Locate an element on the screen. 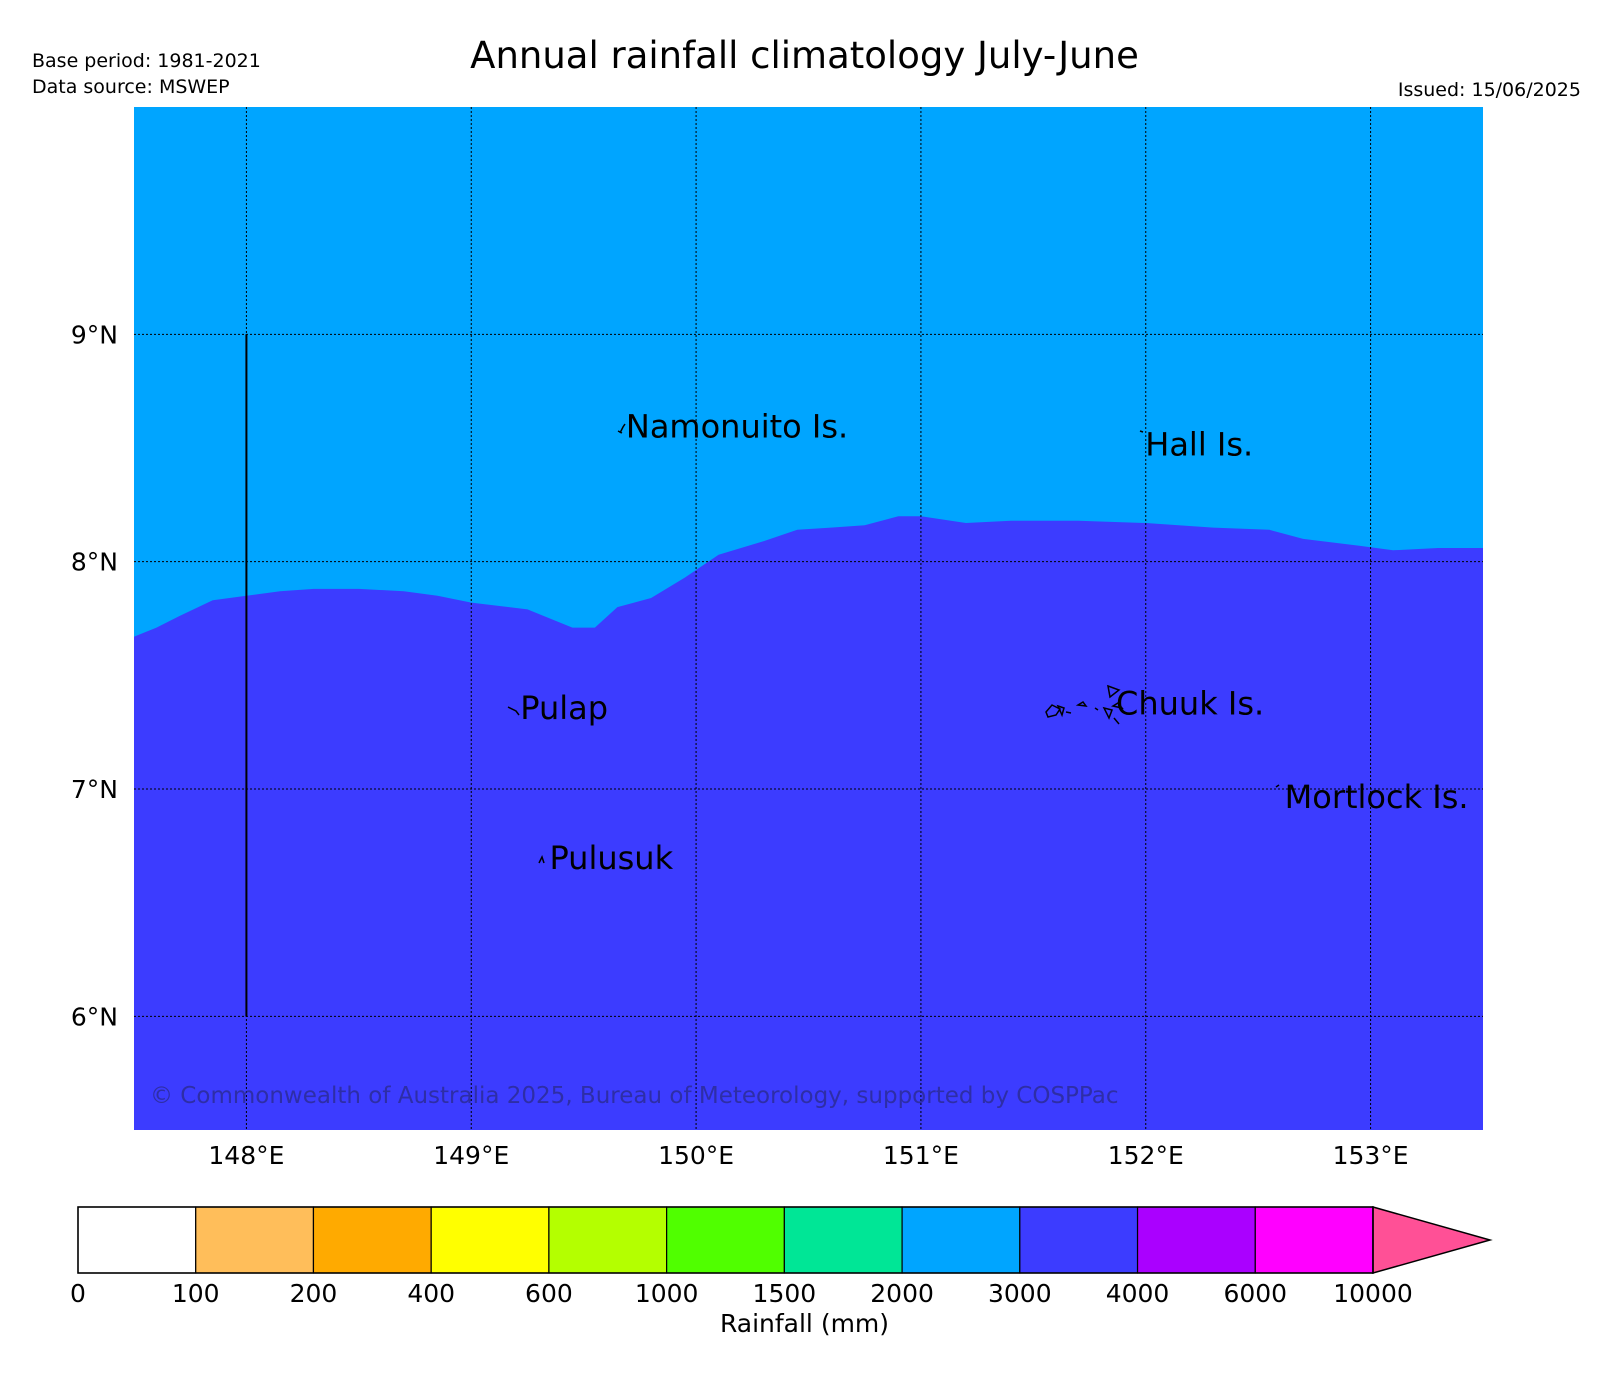 This screenshot has height=1380, width=1609. colorbar-frame is located at coordinates (725, 1240).